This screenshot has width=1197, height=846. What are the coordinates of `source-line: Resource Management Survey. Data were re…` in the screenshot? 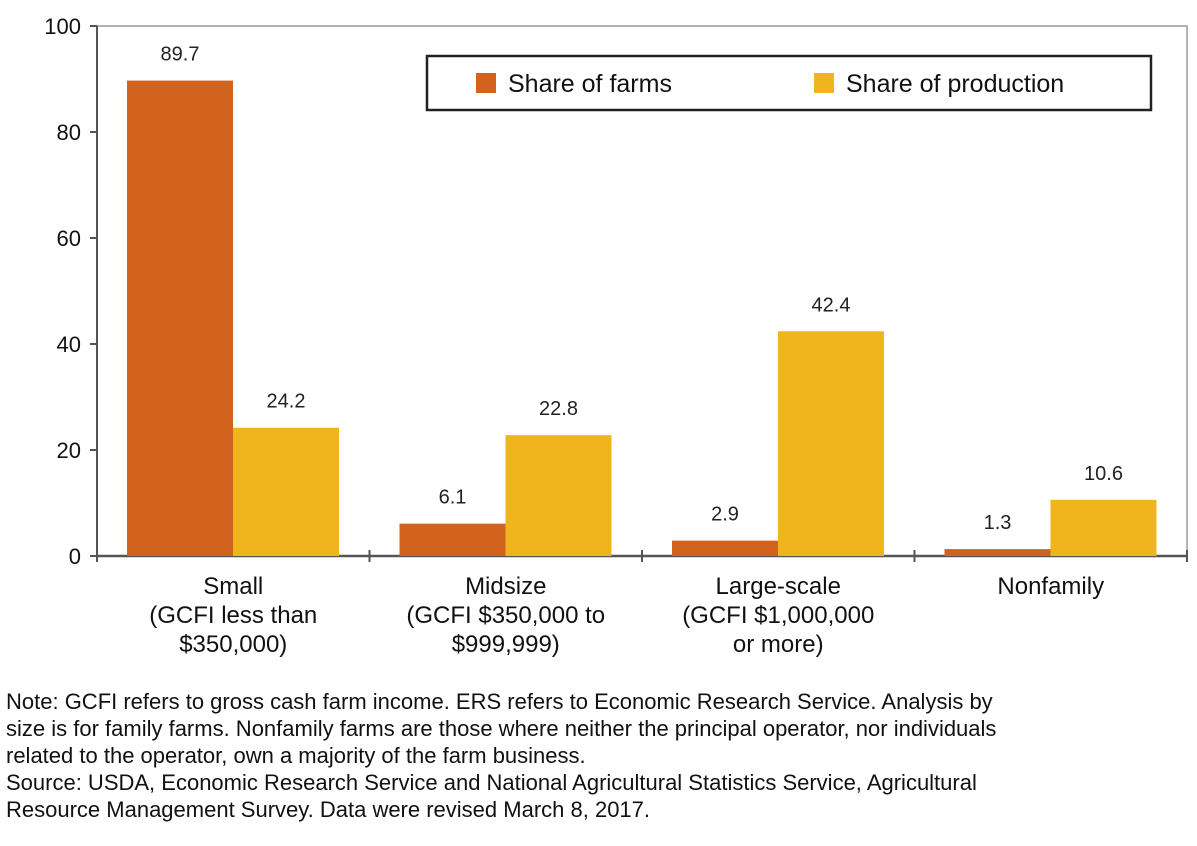 It's located at (328, 809).